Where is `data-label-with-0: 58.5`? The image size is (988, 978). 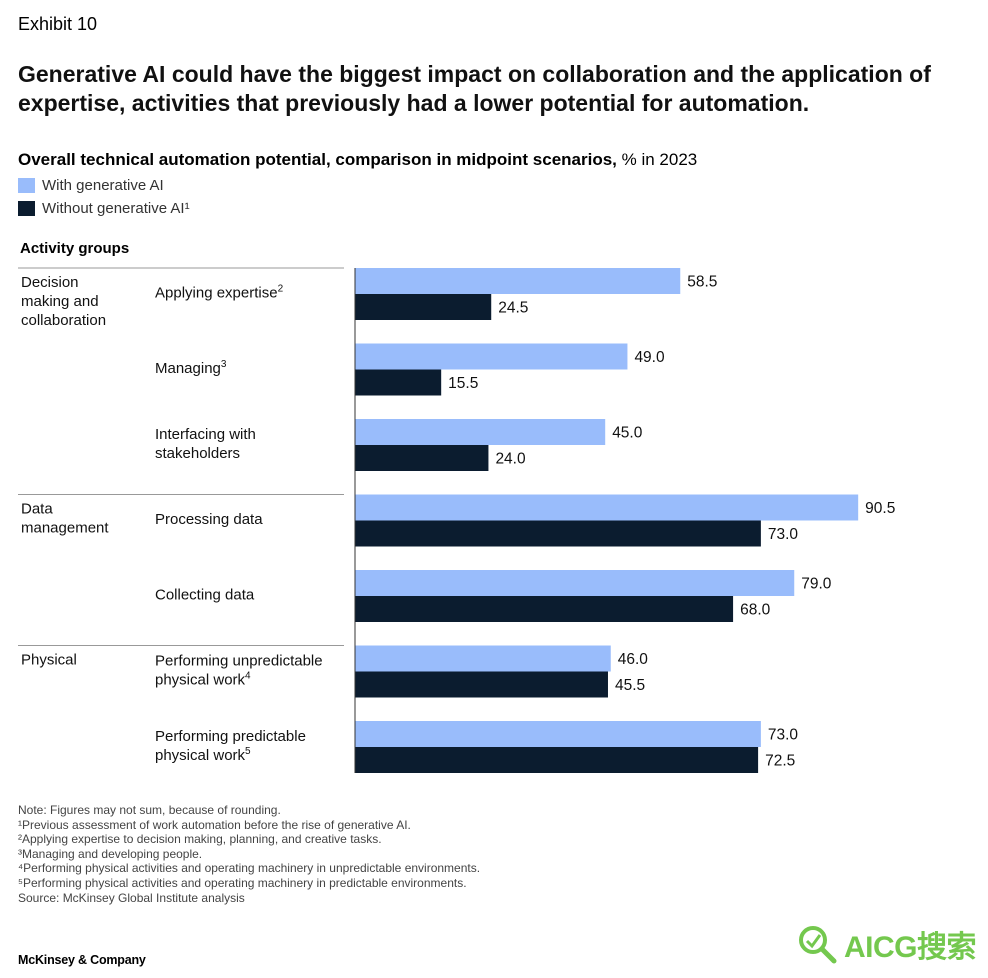
data-label-with-0: 58.5 is located at coordinates (702, 282).